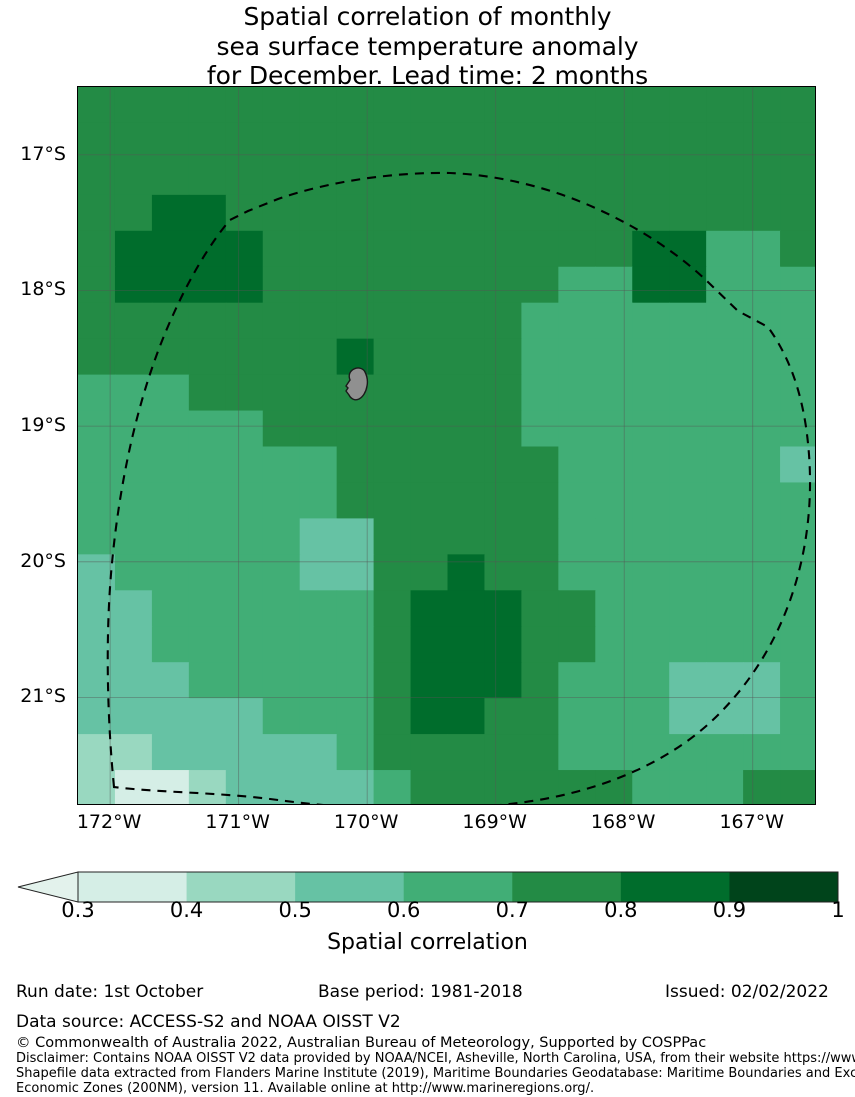 Image resolution: width=855 pixels, height=1097 pixels. Describe the element at coordinates (237, 822) in the screenshot. I see `x-axis-tick-label: 171°W` at that location.